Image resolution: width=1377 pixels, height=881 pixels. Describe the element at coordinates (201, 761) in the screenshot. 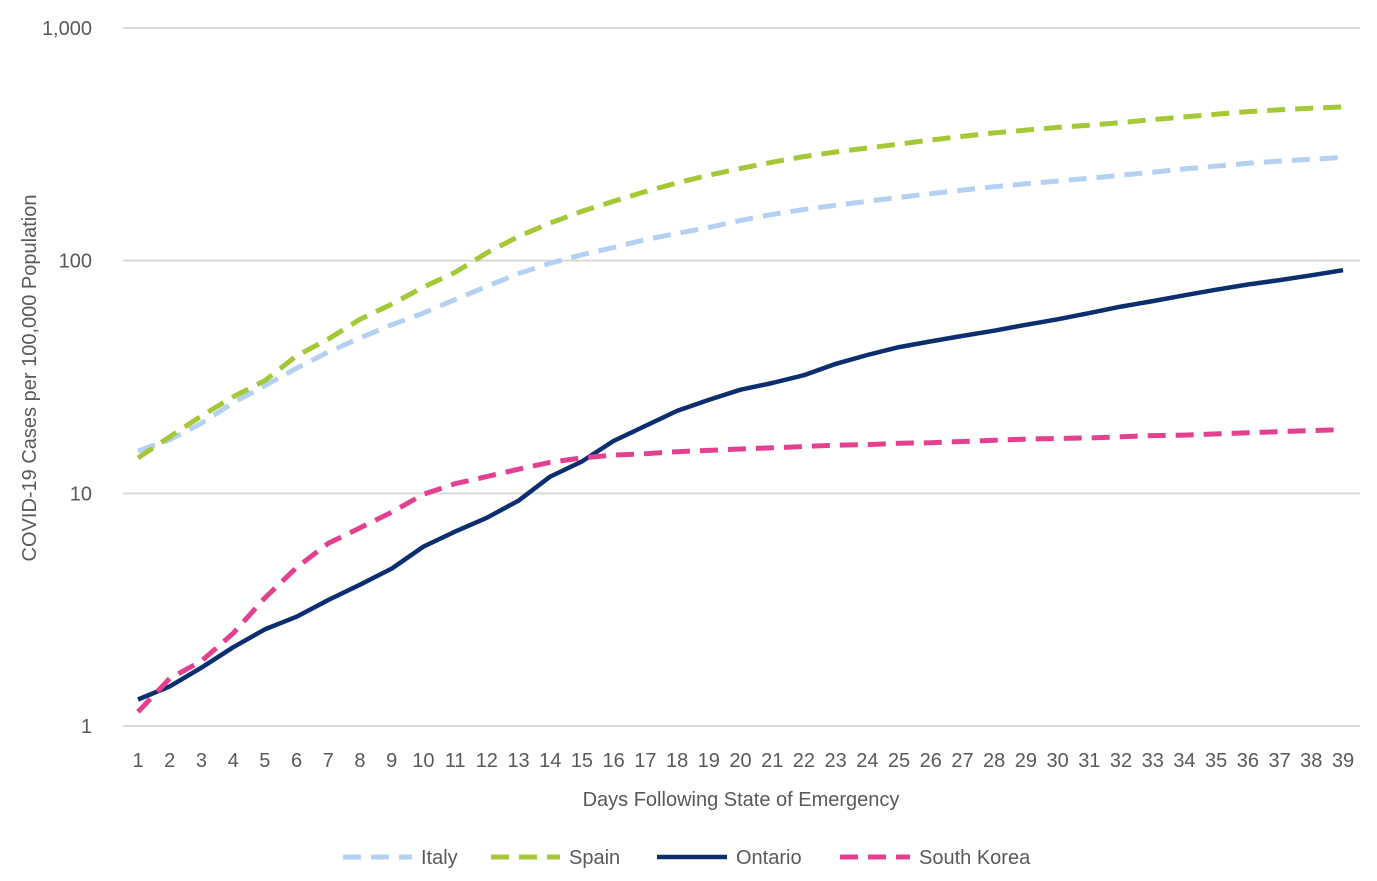

I see `x-tick-label: 3` at that location.